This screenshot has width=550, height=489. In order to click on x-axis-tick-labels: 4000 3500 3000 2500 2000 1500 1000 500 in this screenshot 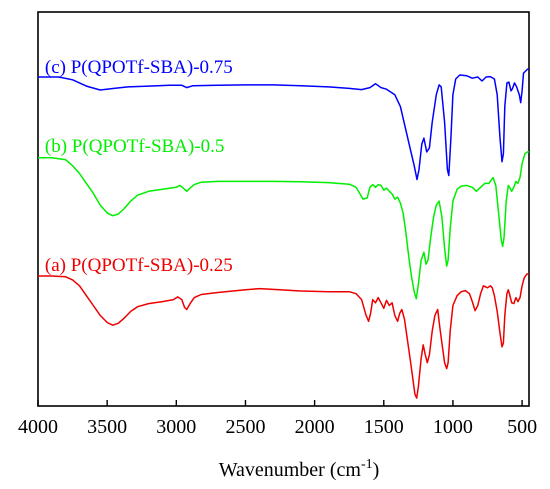, I will do `click(277, 427)`.